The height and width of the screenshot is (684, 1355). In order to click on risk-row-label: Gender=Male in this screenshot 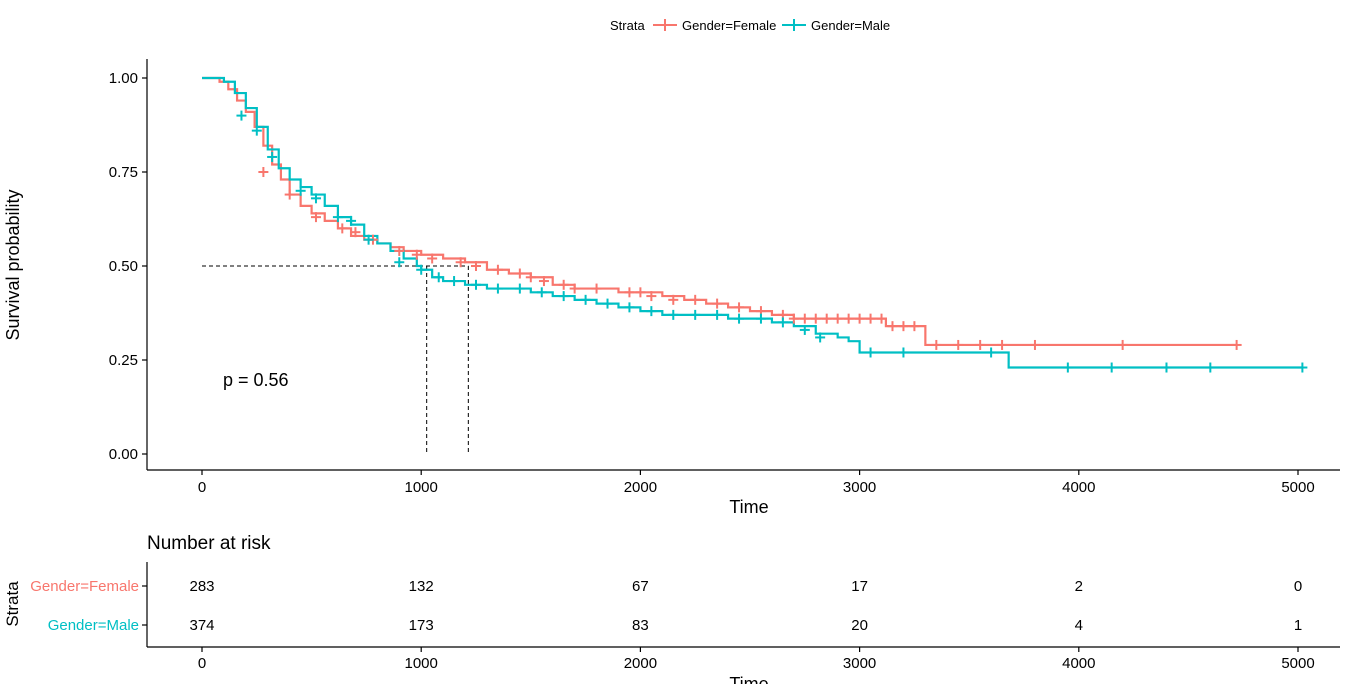, I will do `click(93, 625)`.